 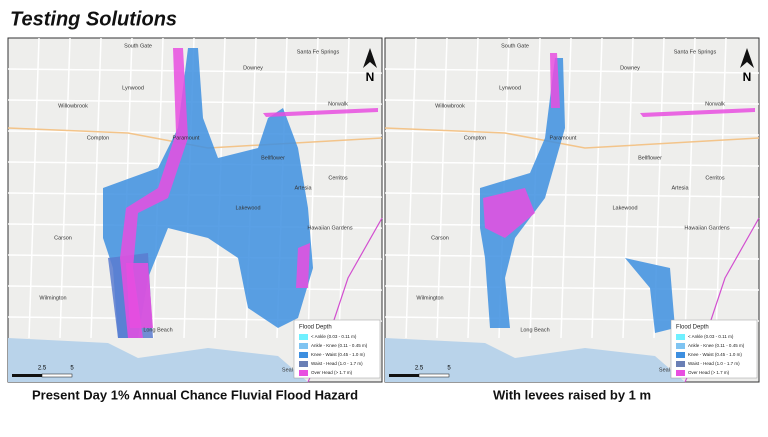 What do you see at coordinates (440, 238) in the screenshot?
I see `place-label: Carson` at bounding box center [440, 238].